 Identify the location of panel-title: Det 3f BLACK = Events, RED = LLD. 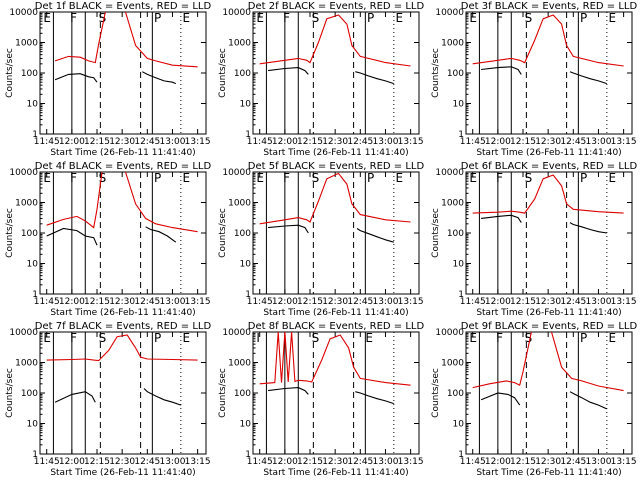
(549, 6).